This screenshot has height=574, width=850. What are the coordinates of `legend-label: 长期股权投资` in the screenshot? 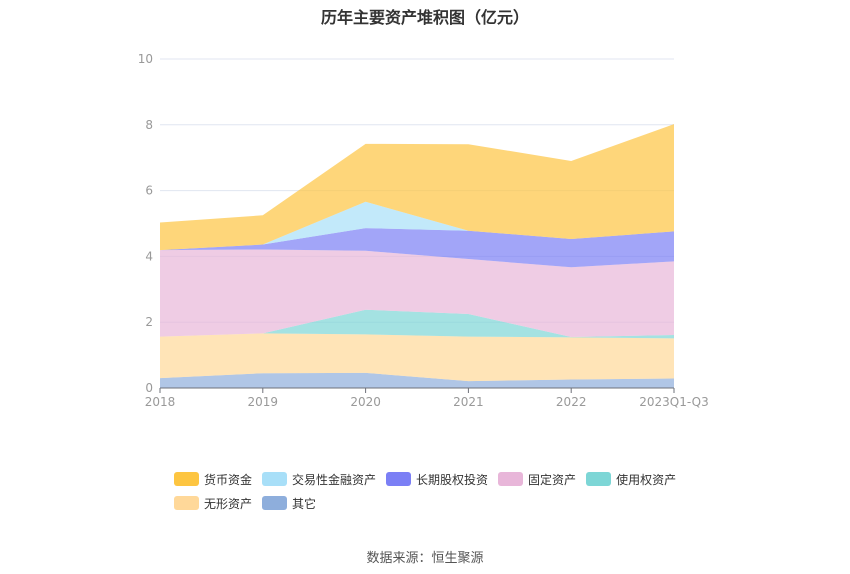 It's located at (452, 479).